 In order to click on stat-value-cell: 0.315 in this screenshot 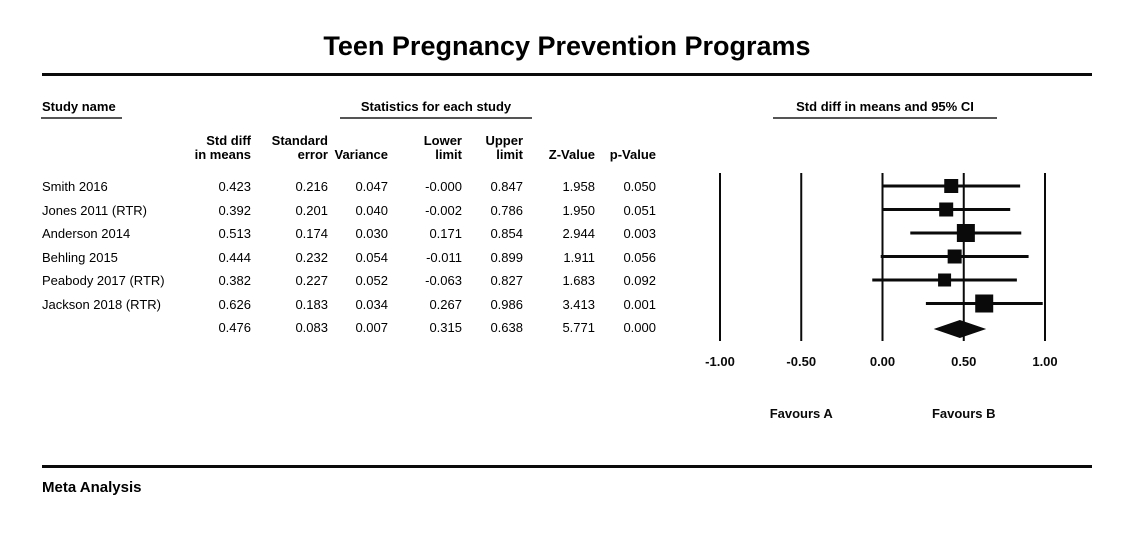, I will do `click(445, 327)`.